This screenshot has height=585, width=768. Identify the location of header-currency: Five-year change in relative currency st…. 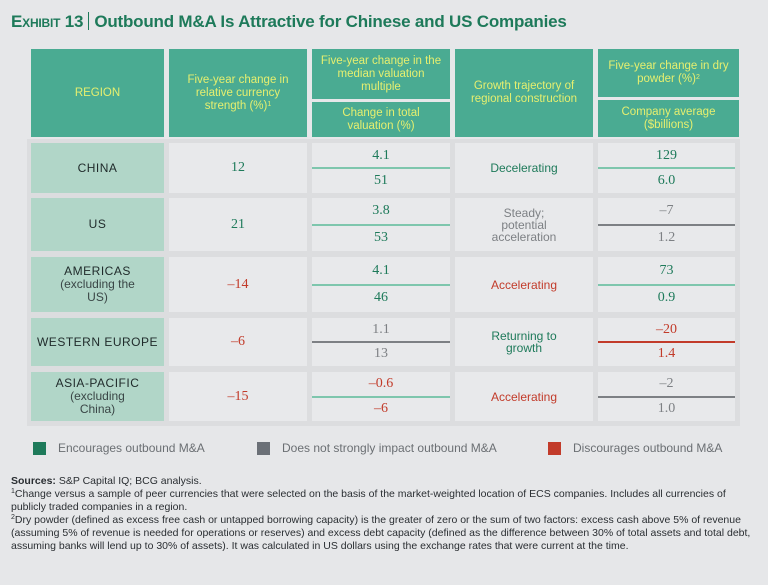
(238, 93).